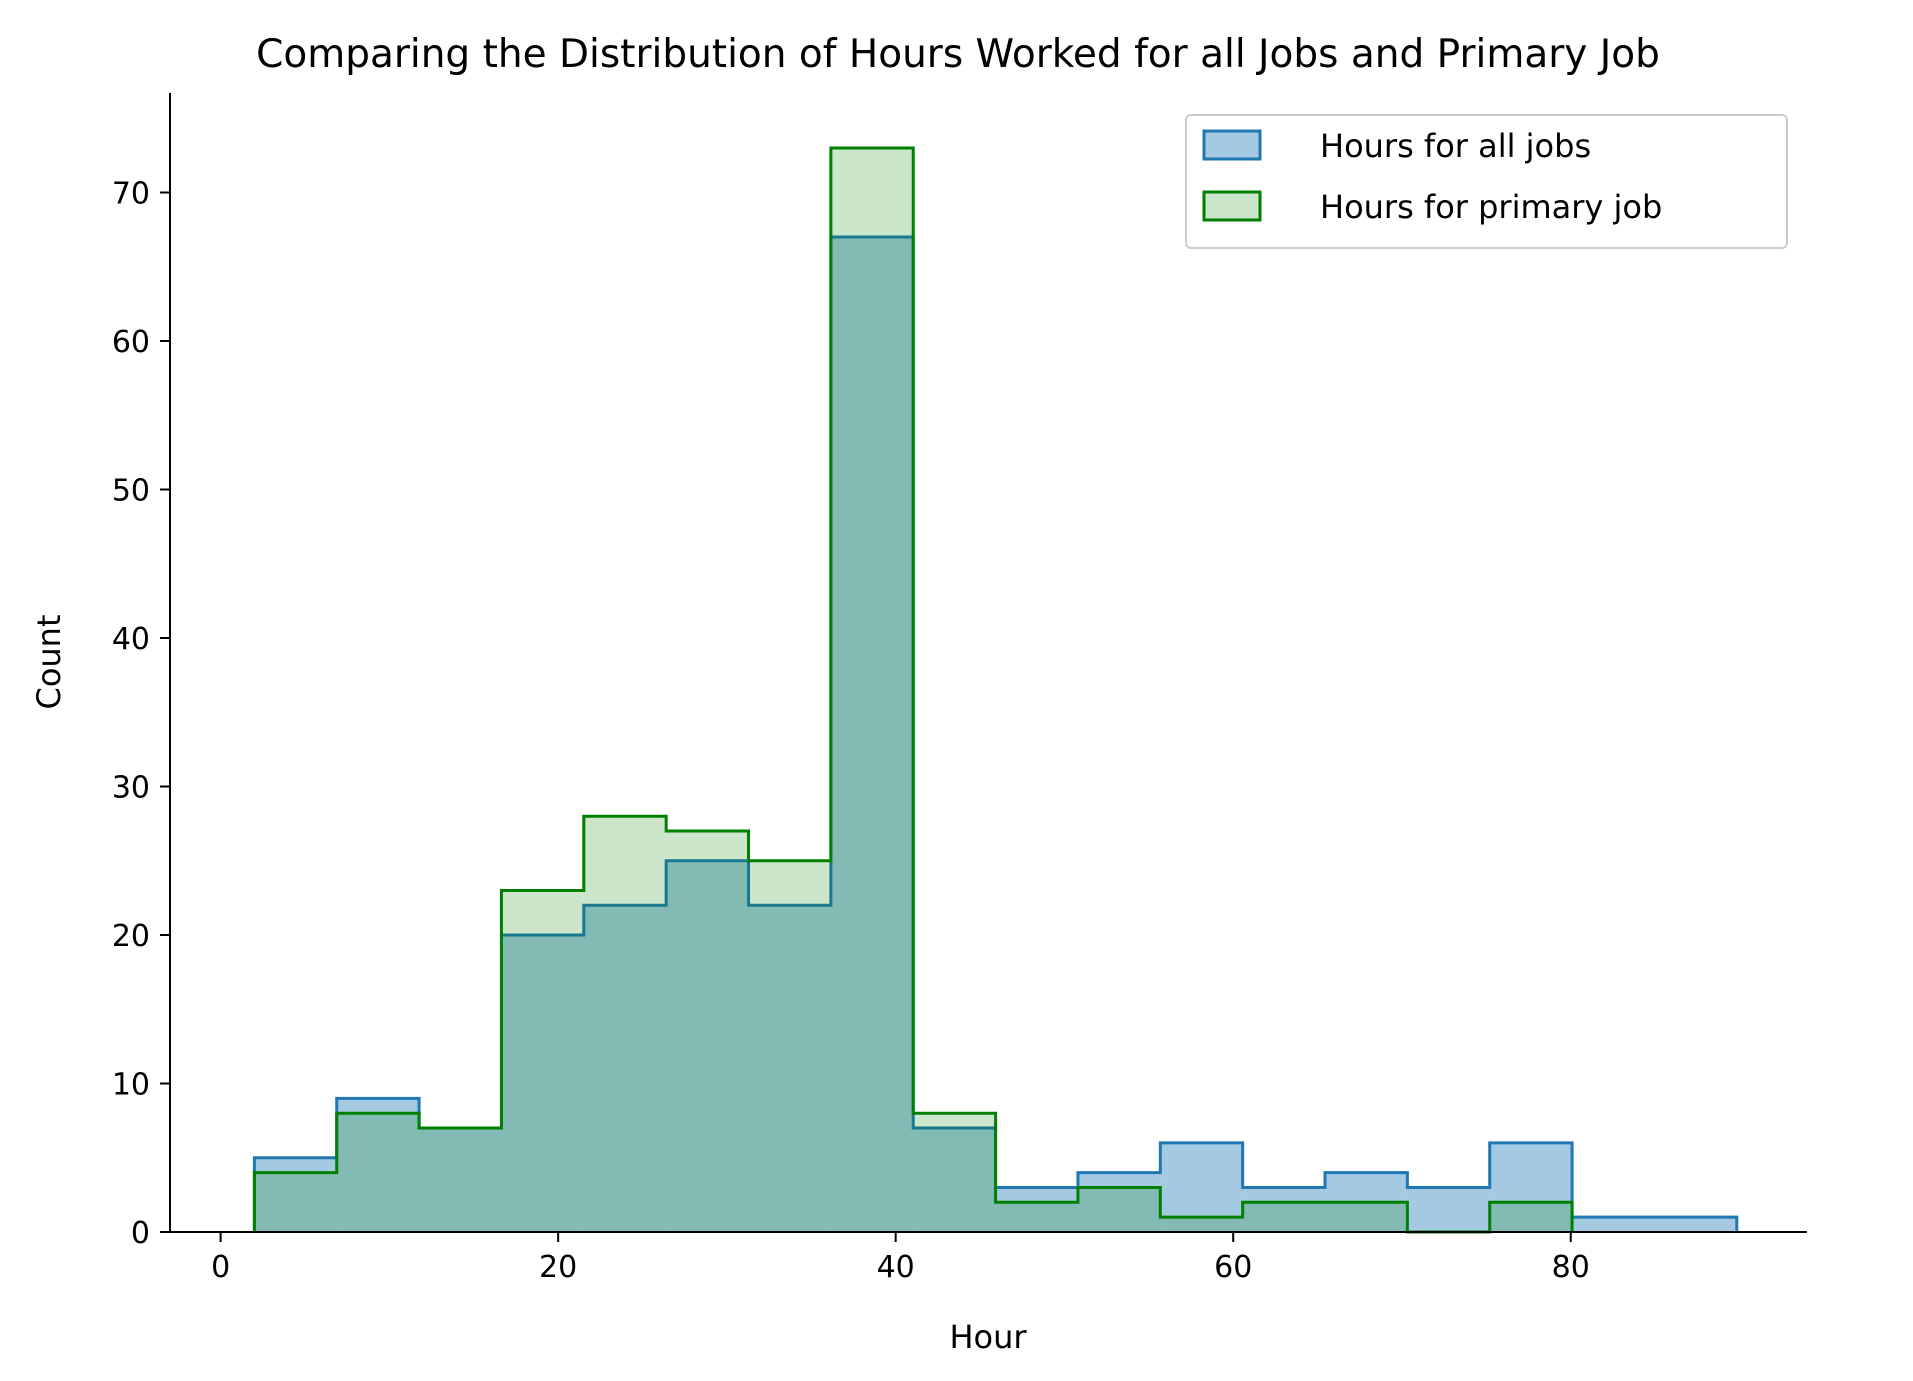 This screenshot has height=1381, width=1913. What do you see at coordinates (131, 342) in the screenshot?
I see `y-tick-label: 60` at bounding box center [131, 342].